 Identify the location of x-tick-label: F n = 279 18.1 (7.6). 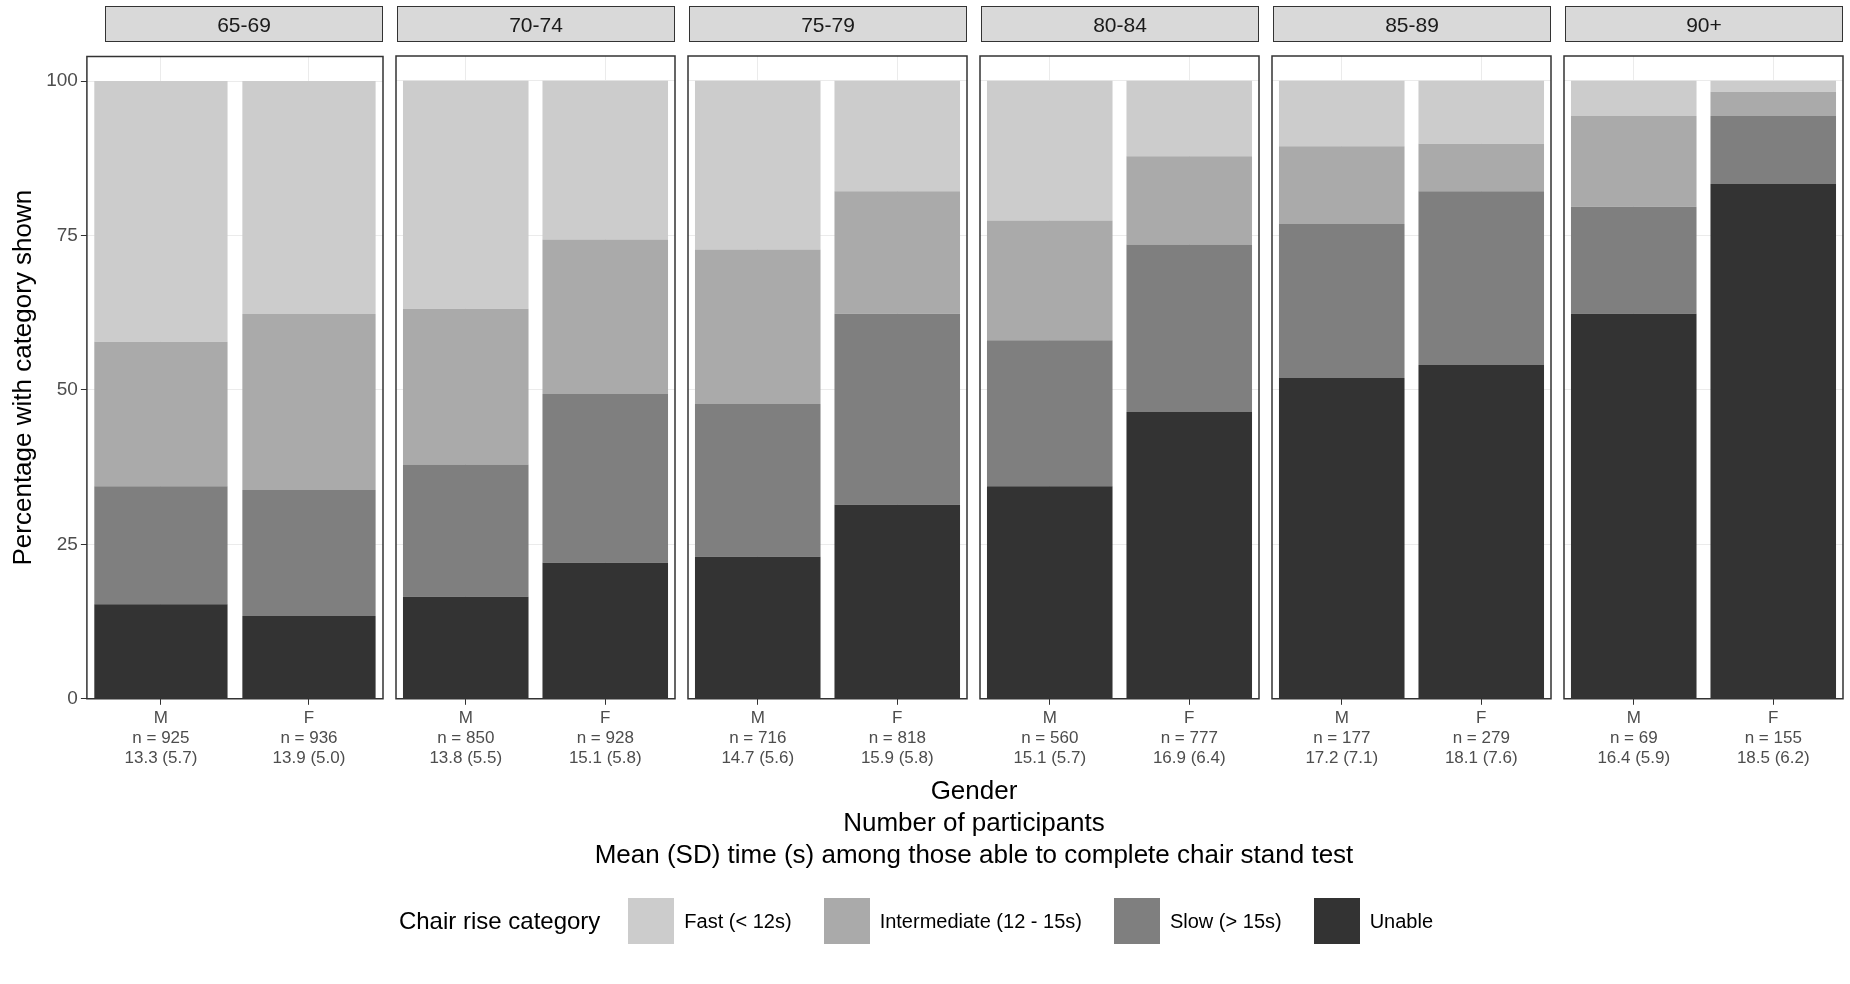
(1481, 737).